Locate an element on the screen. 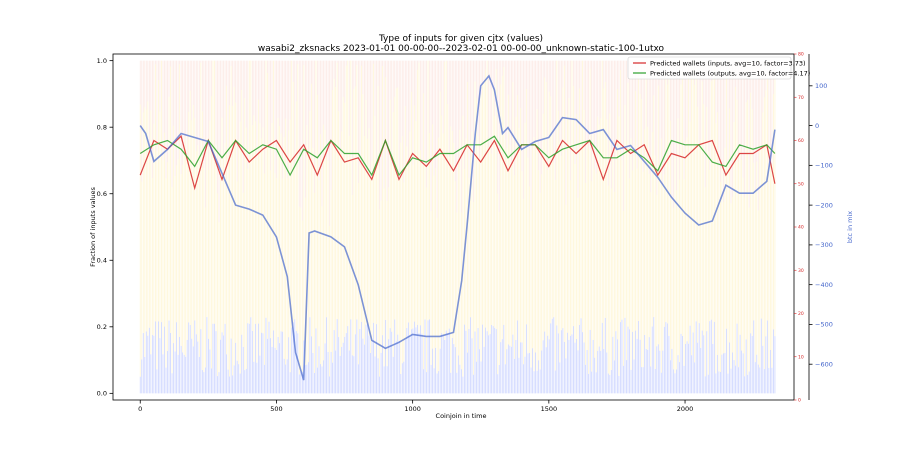  x-tick-label: 1000 is located at coordinates (412, 409).